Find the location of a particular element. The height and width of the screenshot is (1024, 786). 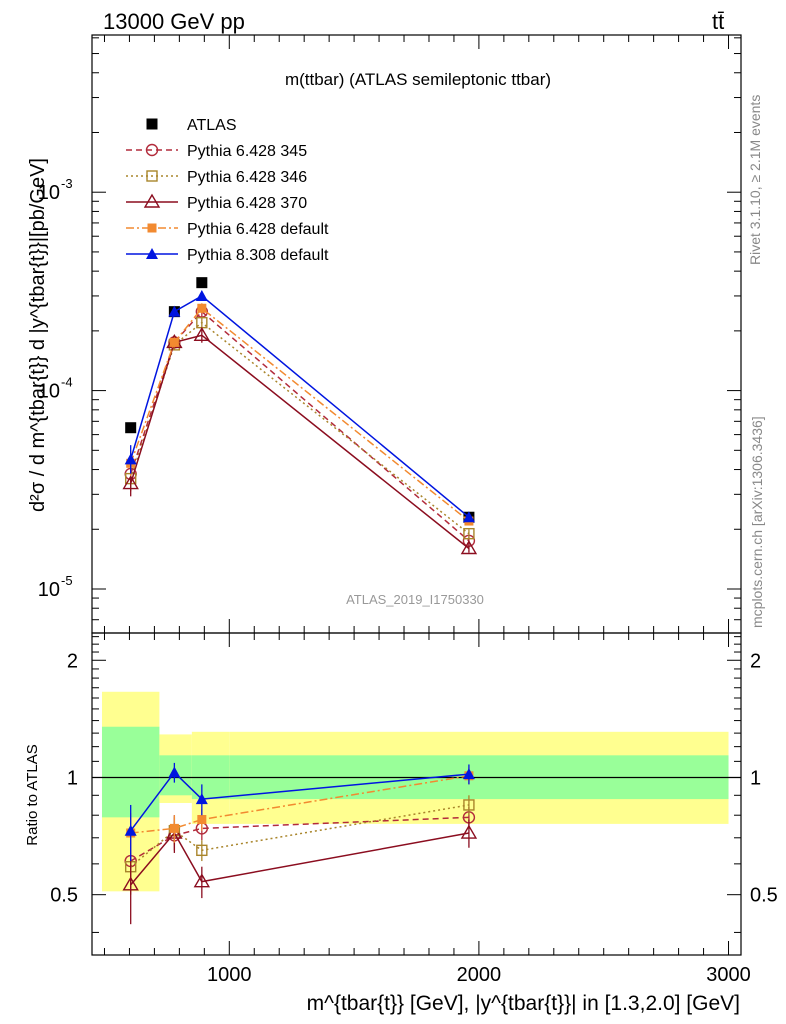

legend-item: Pythia 8.308 default is located at coordinates (227, 255).